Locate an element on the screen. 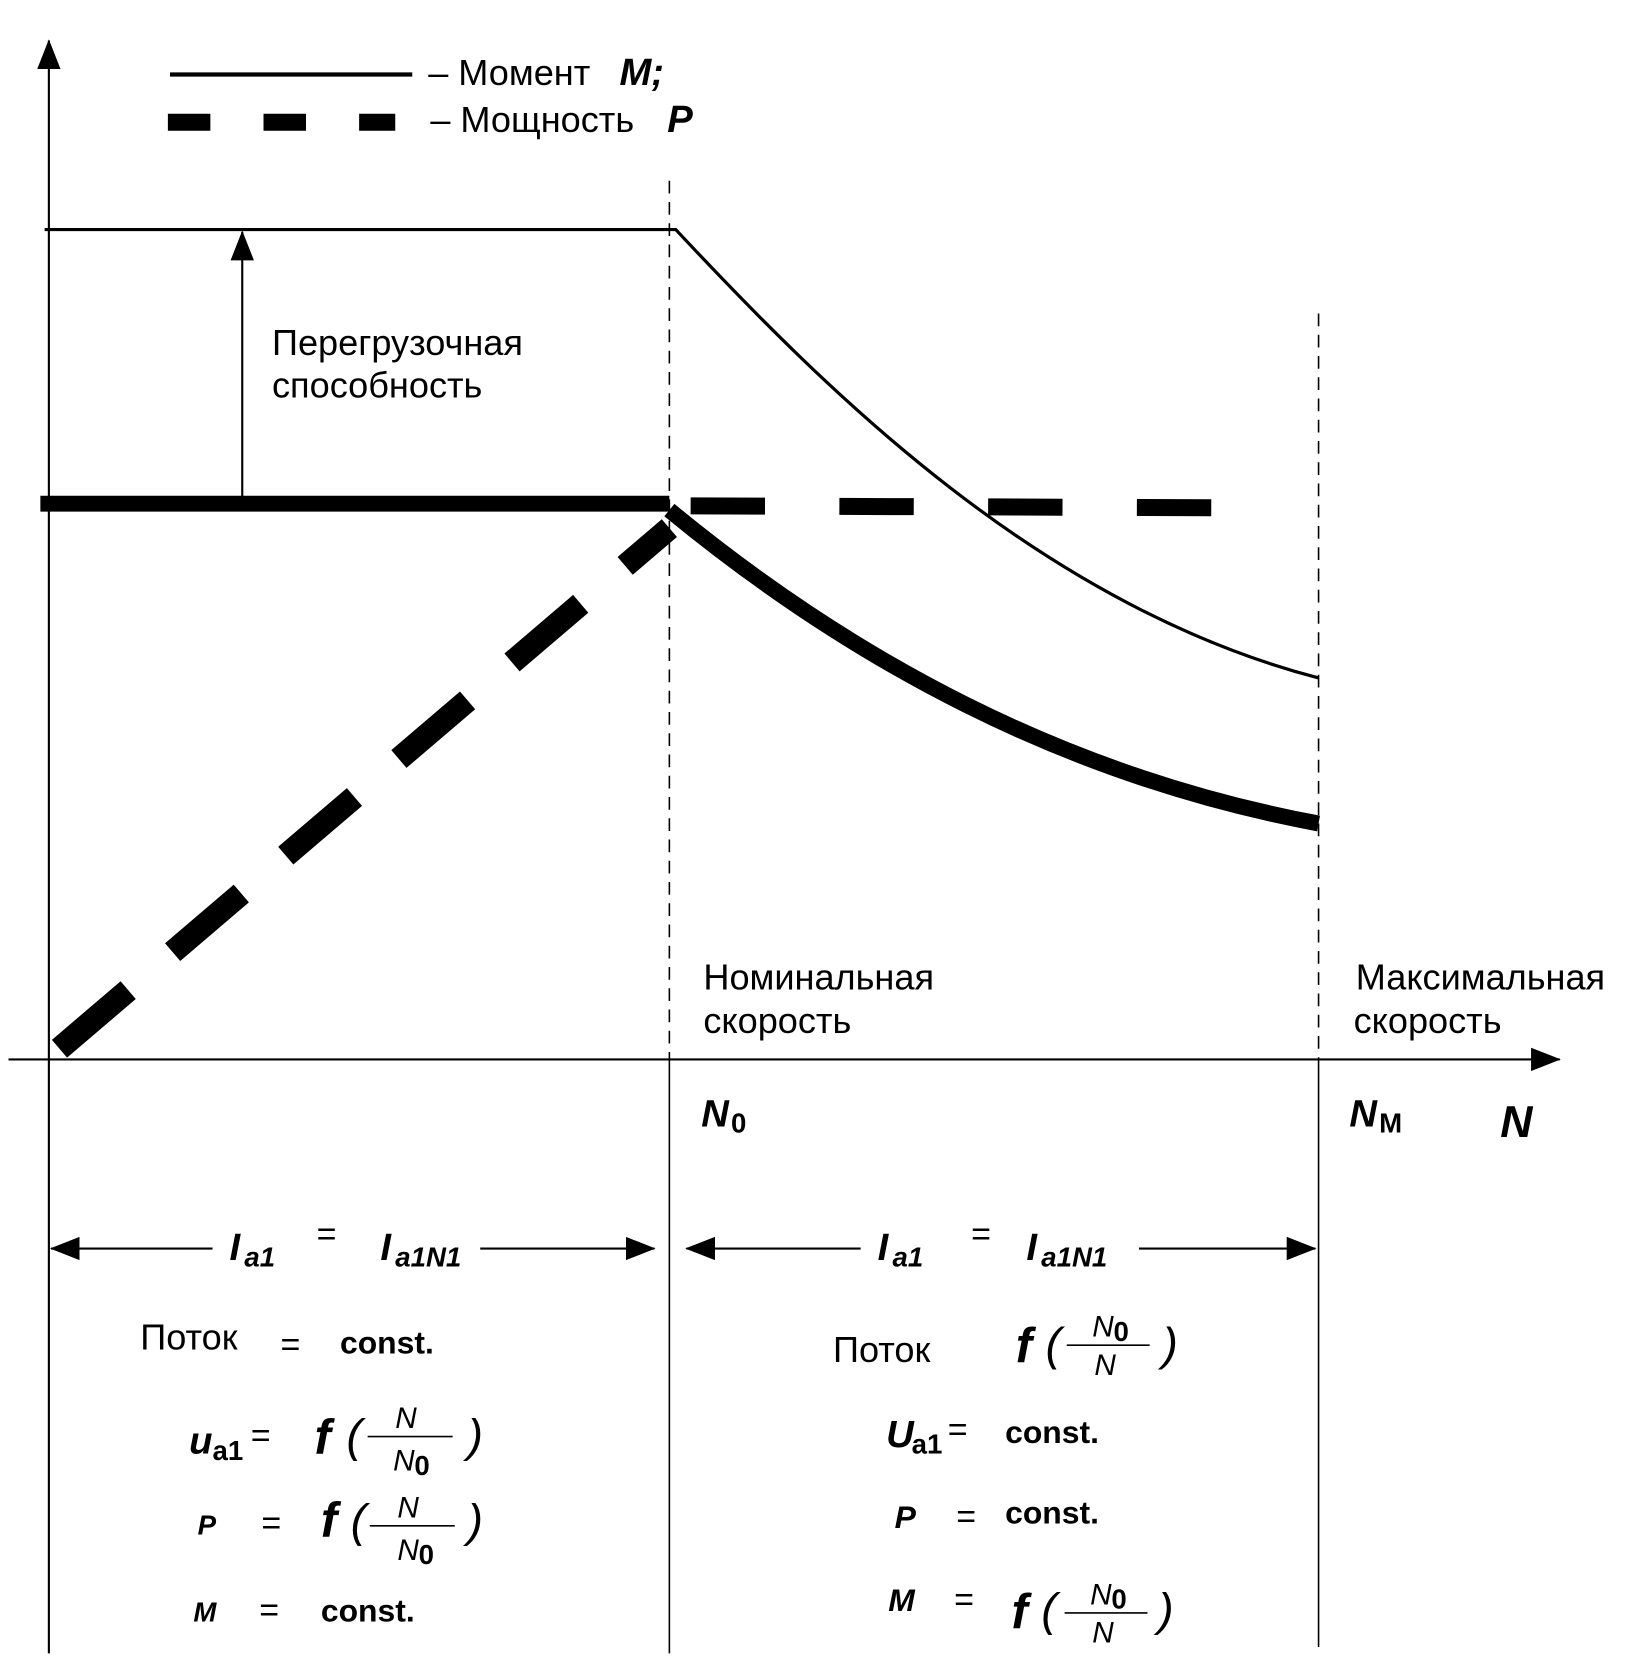  annotation: Перегрузочная is located at coordinates (397, 342).